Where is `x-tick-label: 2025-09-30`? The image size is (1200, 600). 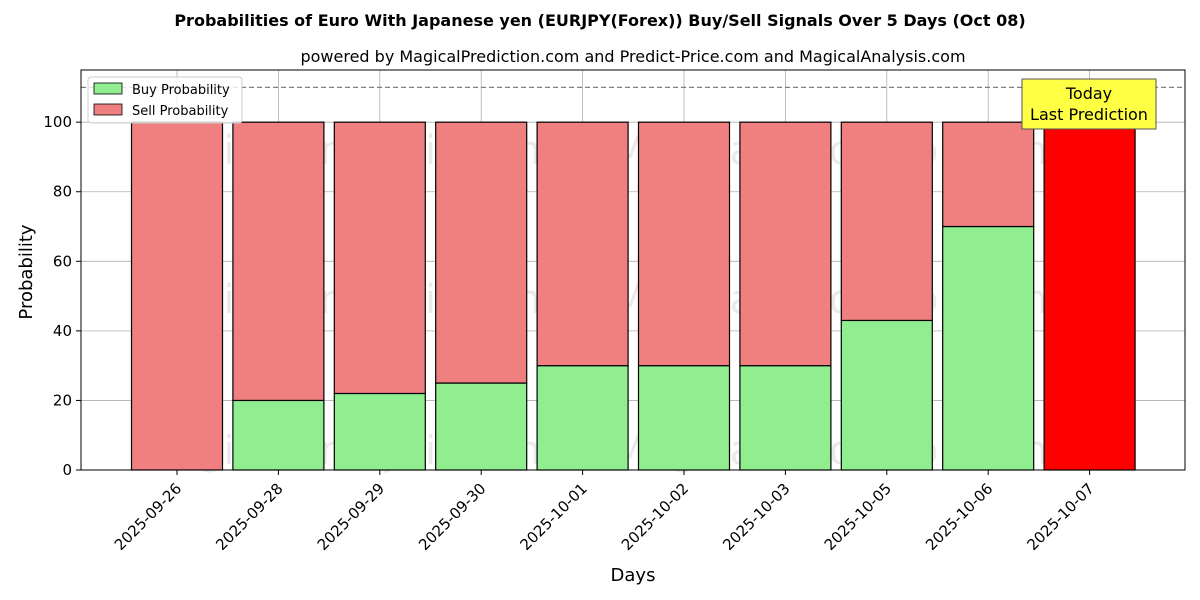 x-tick-label: 2025-09-30 is located at coordinates (452, 517).